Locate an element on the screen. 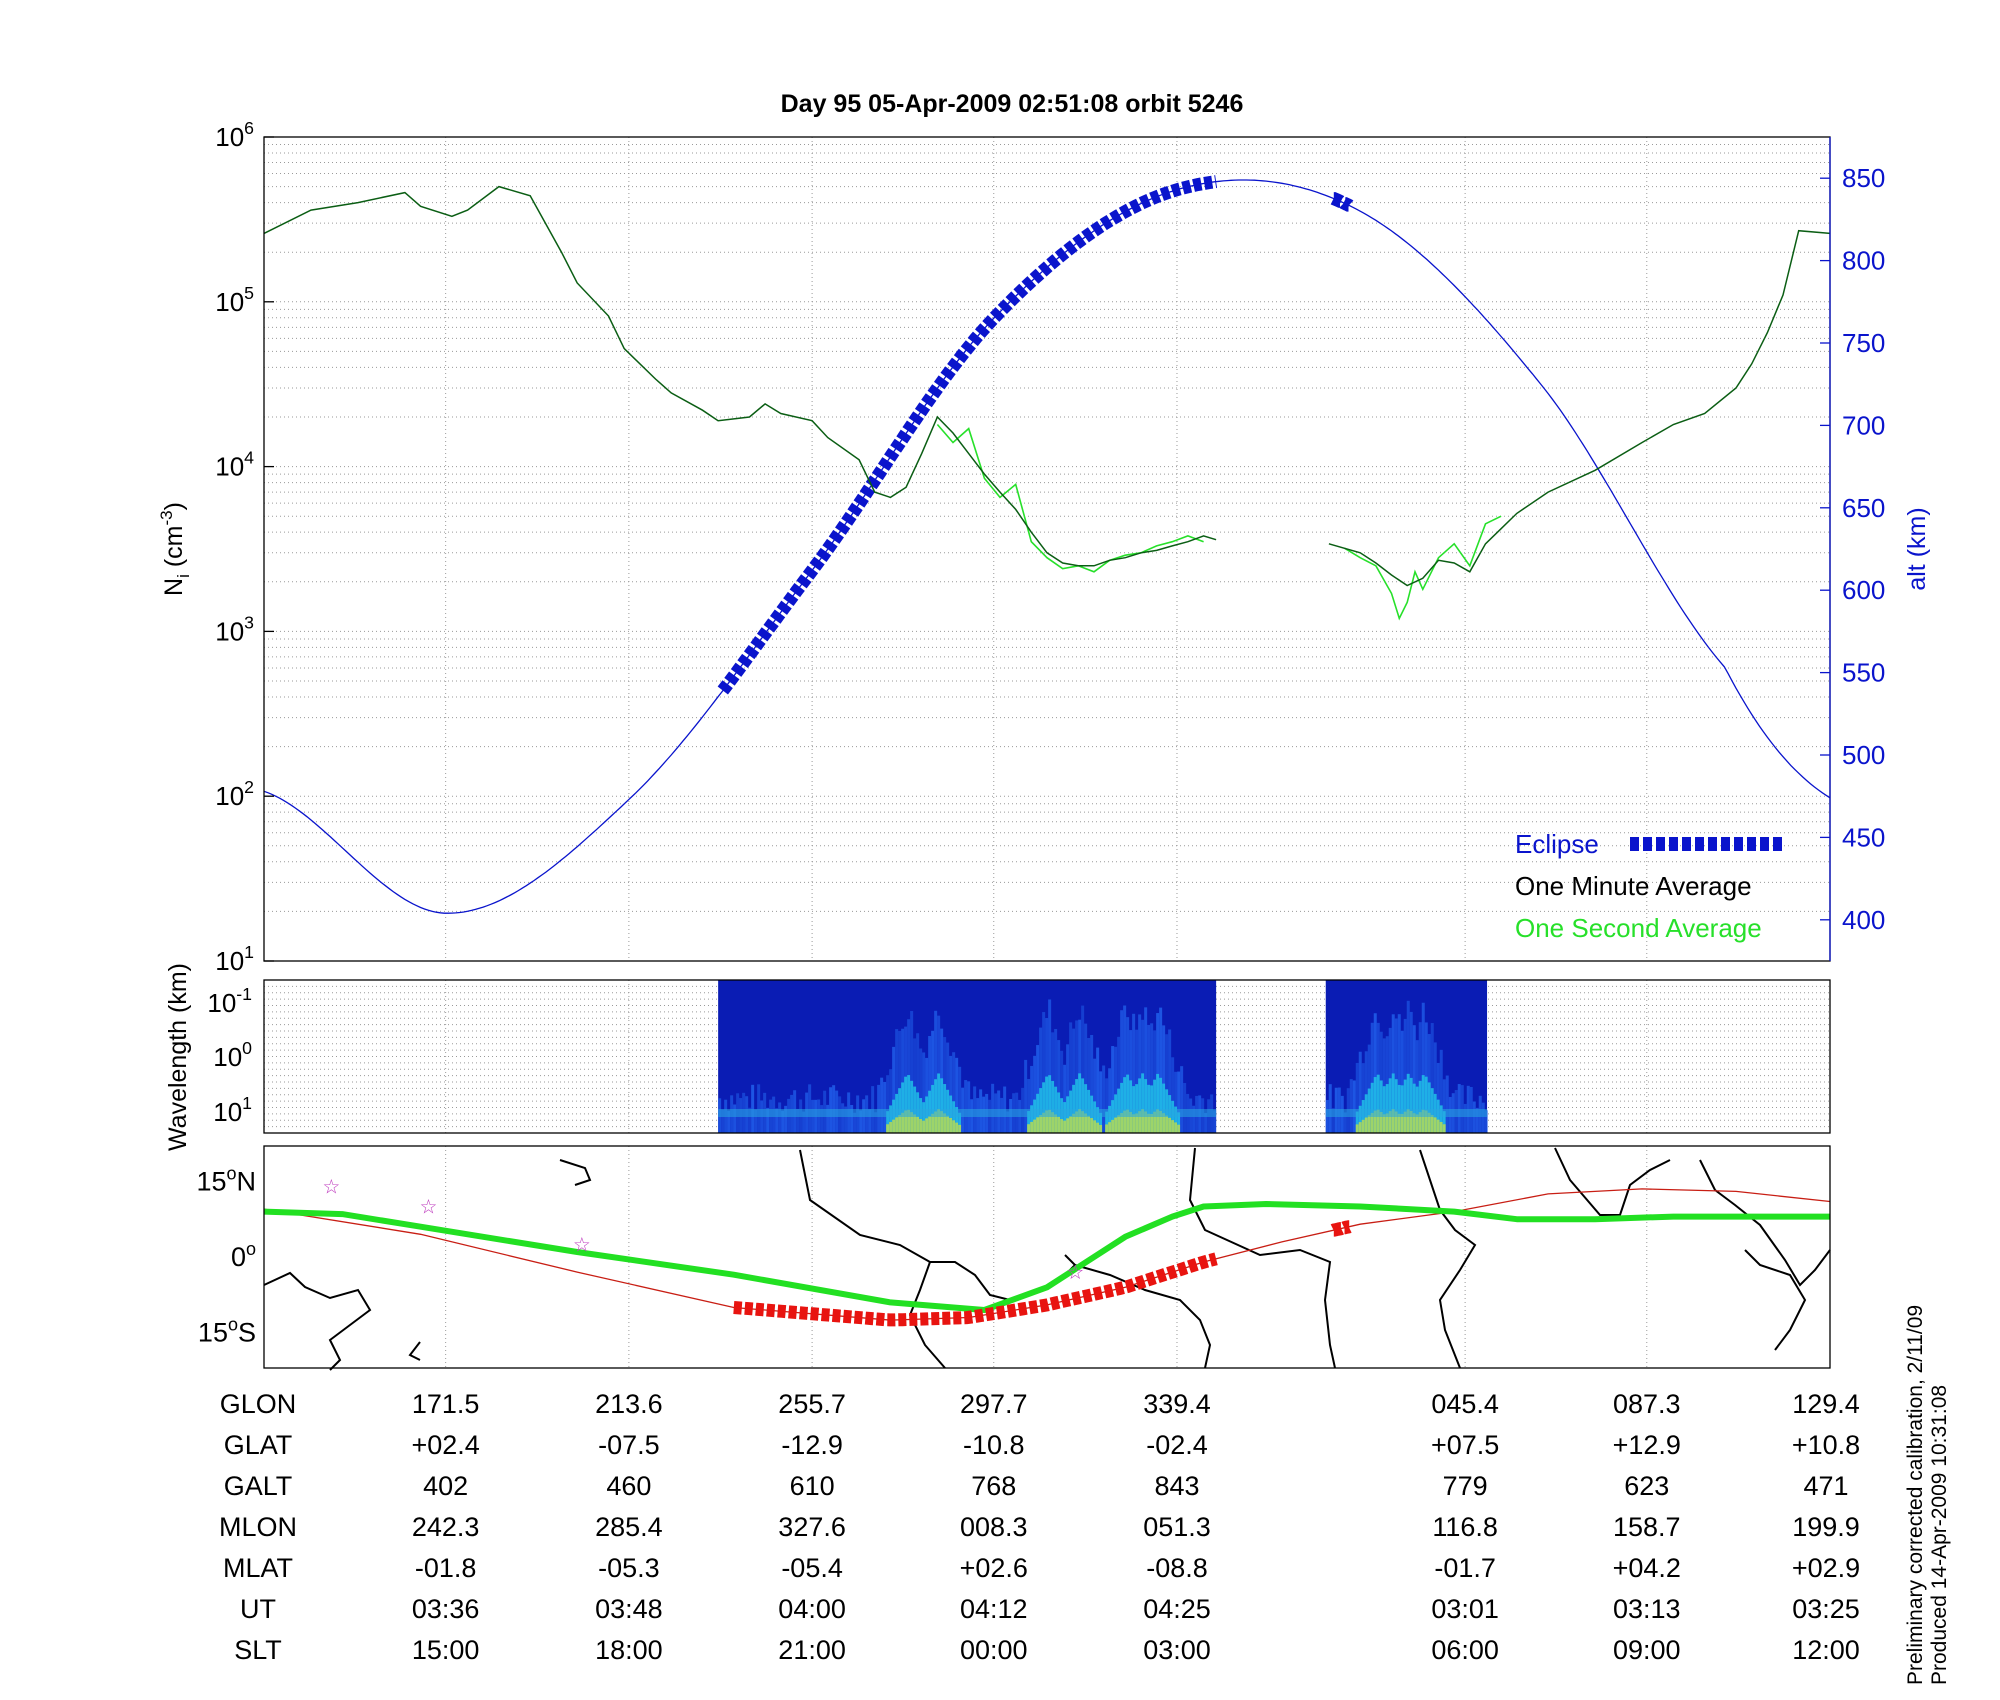 Image resolution: width=2000 pixels, height=1700 pixels. table-row-label: GLAT is located at coordinates (258, 1445).